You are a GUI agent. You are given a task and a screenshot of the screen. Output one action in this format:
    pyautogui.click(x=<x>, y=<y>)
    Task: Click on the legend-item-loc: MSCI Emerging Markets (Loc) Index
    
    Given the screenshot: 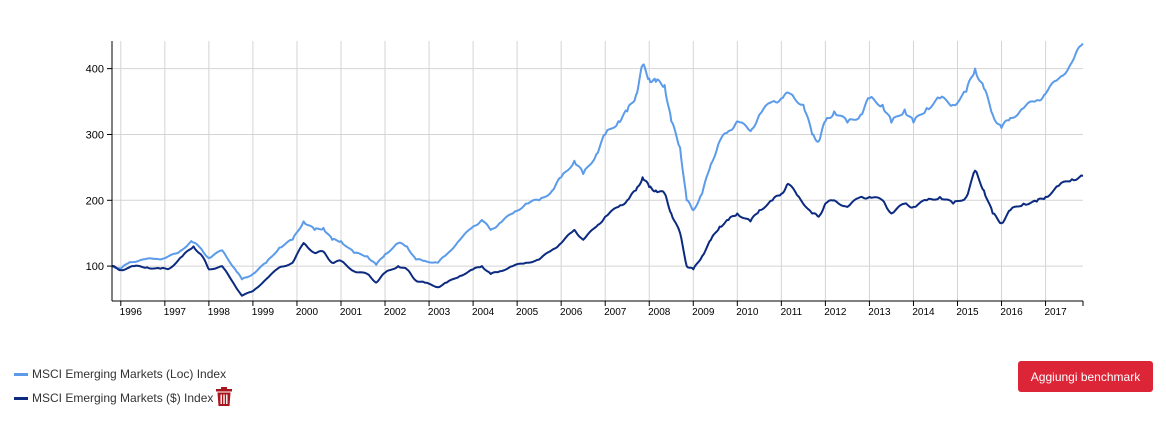 What is the action you would take?
    pyautogui.click(x=123, y=374)
    